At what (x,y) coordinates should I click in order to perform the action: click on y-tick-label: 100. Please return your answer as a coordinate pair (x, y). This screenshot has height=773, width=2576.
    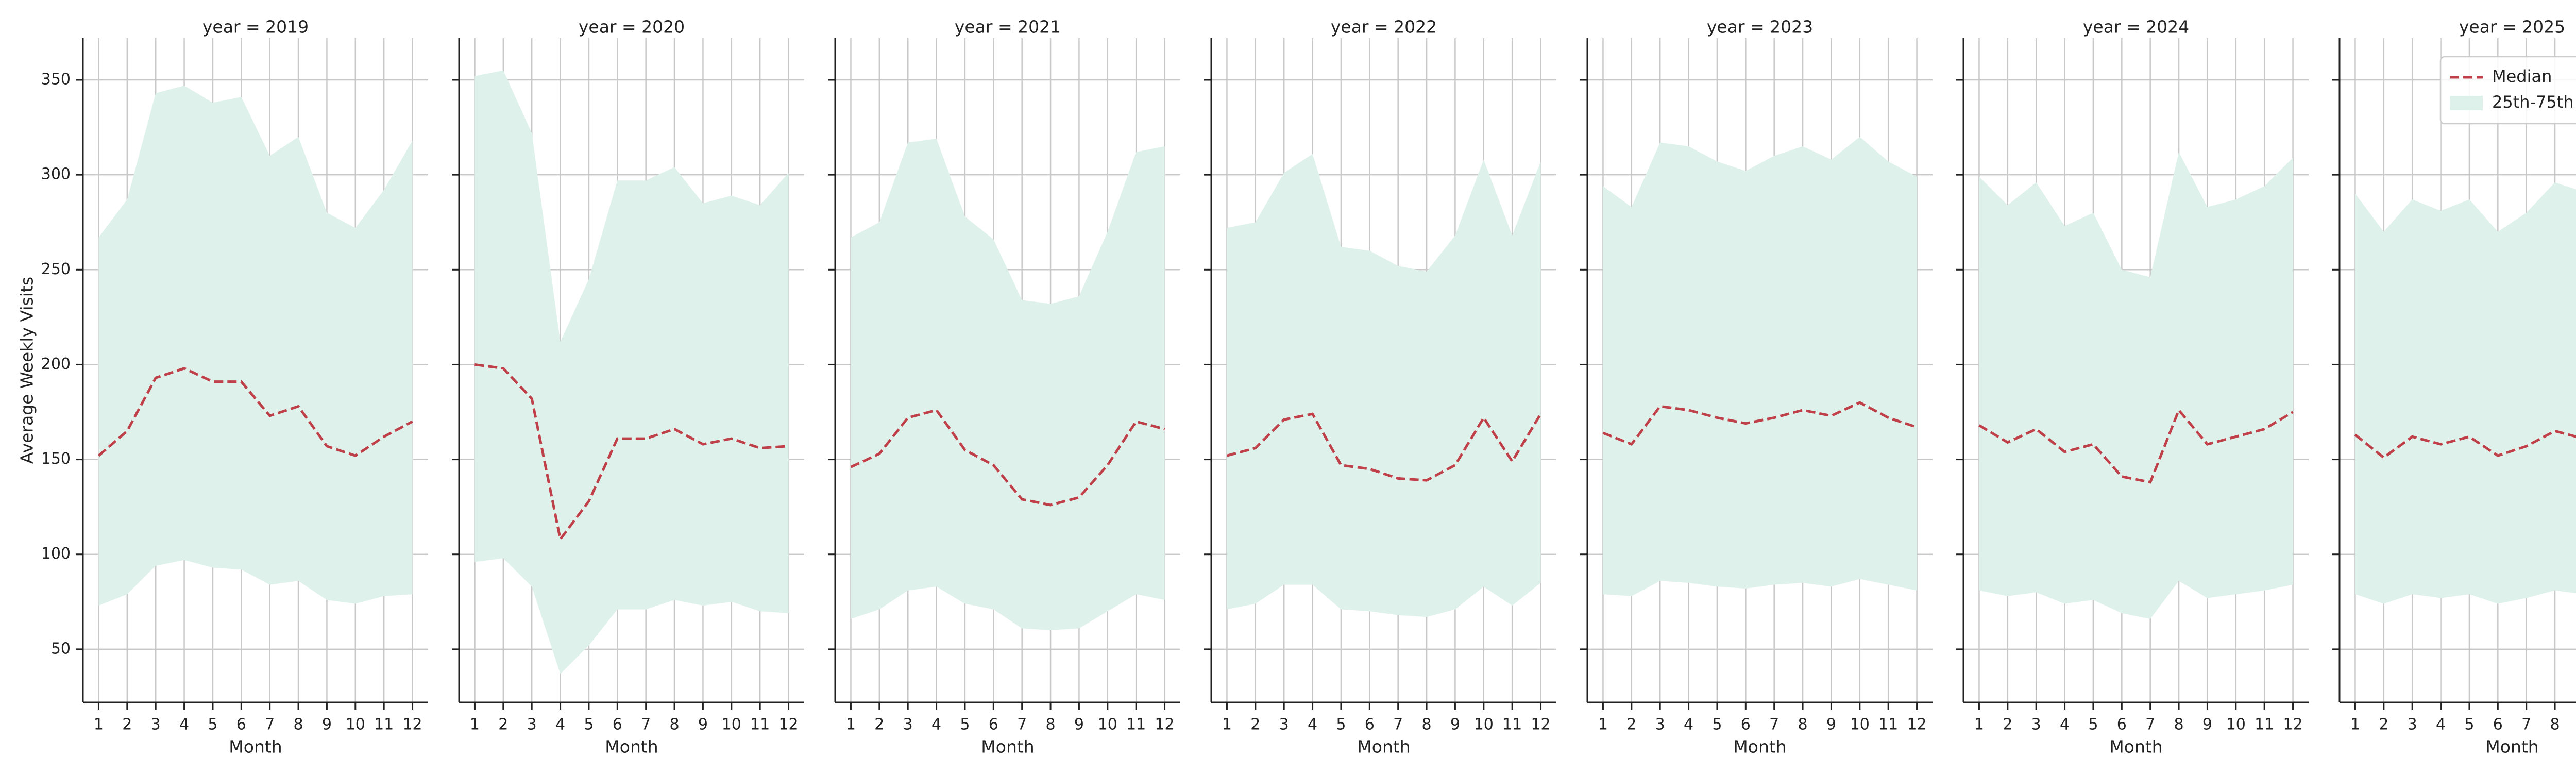
    Looking at the image, I should click on (56, 554).